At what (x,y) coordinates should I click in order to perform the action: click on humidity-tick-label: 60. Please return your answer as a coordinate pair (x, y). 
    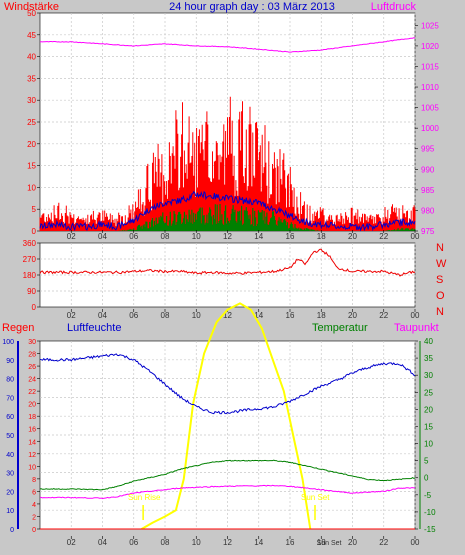
    Looking at the image, I should click on (10, 417).